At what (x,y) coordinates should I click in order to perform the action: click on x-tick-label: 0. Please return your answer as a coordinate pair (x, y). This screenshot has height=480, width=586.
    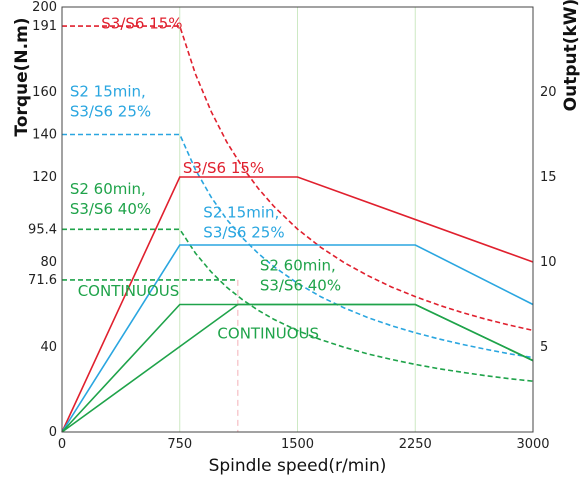
    Looking at the image, I should click on (62, 444).